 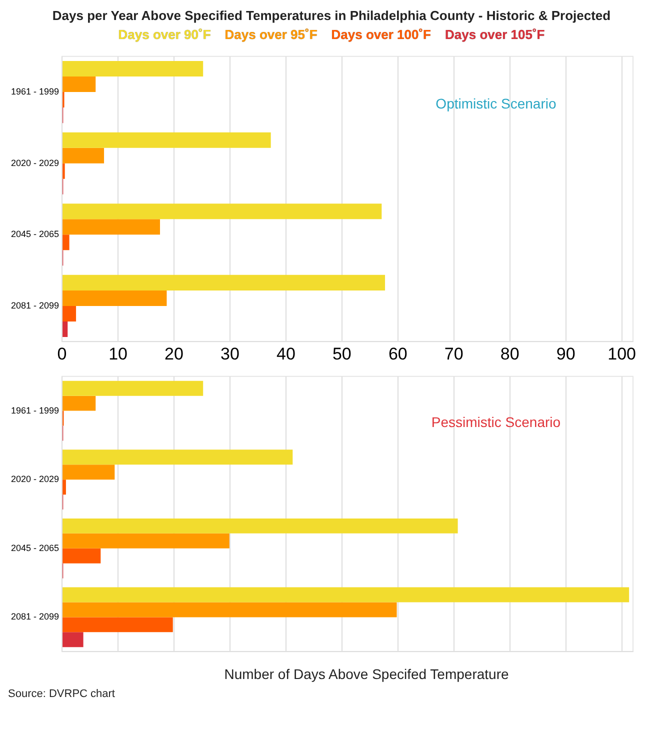 What do you see at coordinates (496, 104) in the screenshot?
I see `annotation: Optimistic Scenario` at bounding box center [496, 104].